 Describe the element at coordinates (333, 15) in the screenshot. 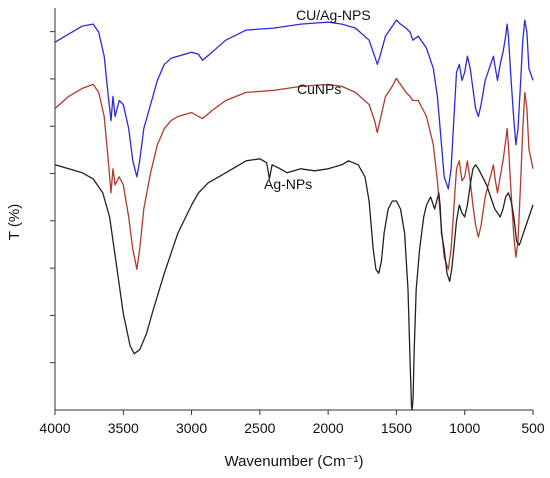

I see `series-label-cu-ag-nps: CU/Ag-NPS` at that location.